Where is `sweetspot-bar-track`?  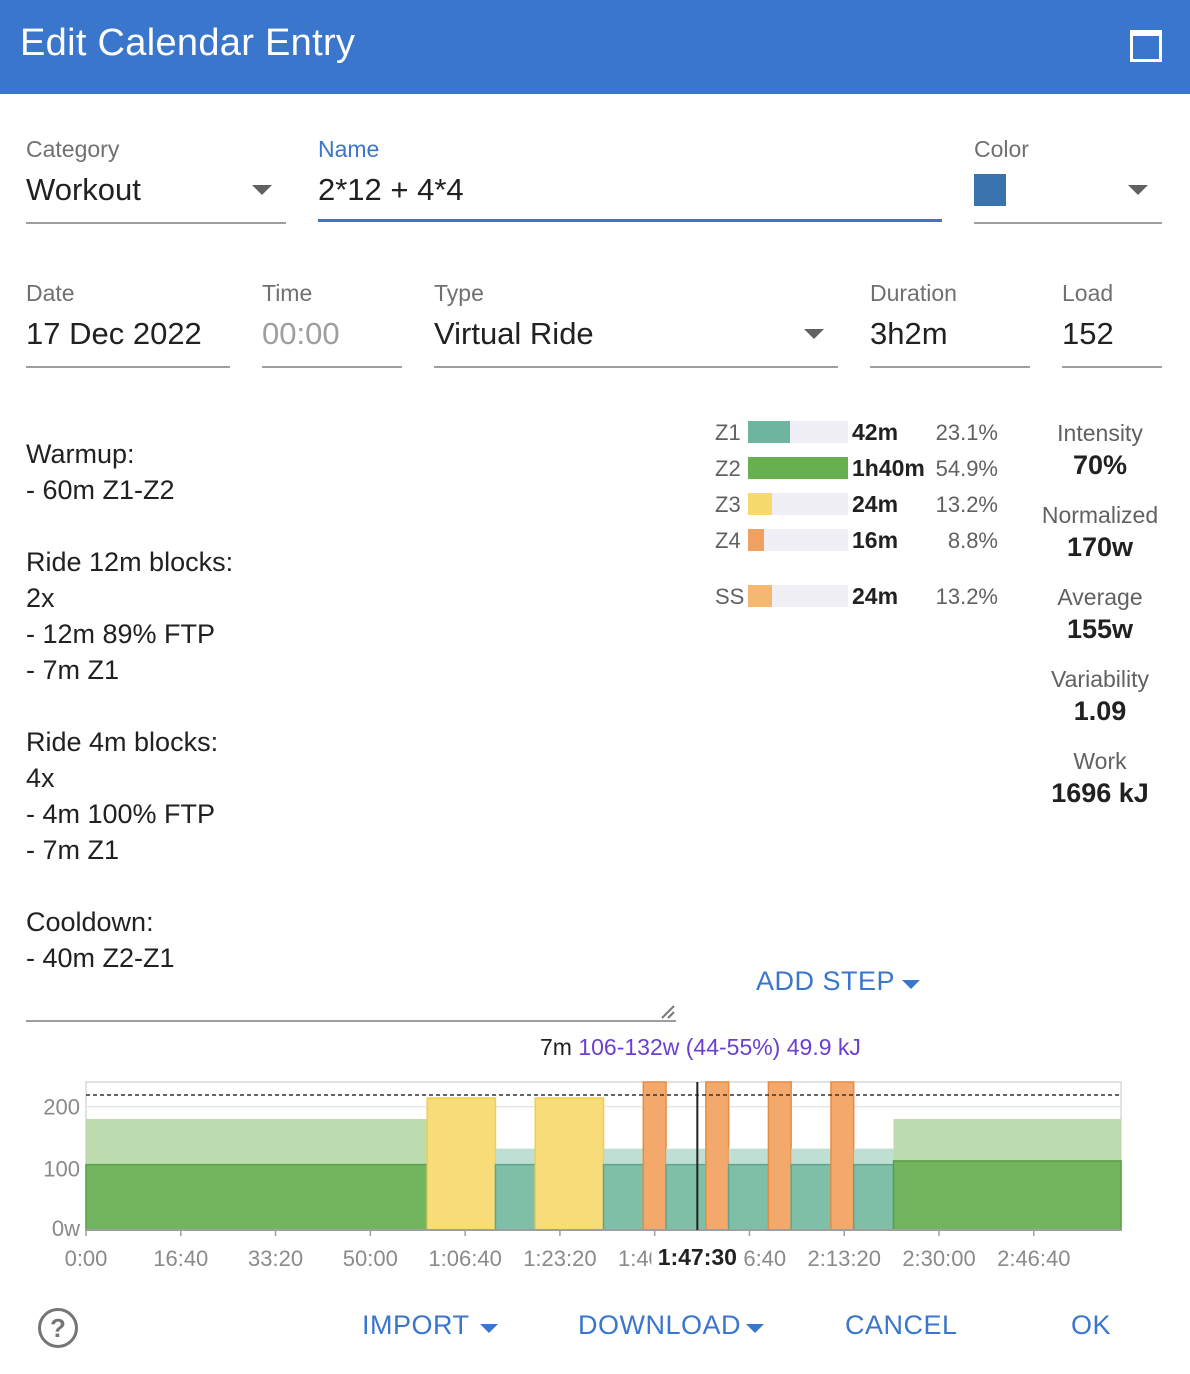
sweetspot-bar-track is located at coordinates (798, 596).